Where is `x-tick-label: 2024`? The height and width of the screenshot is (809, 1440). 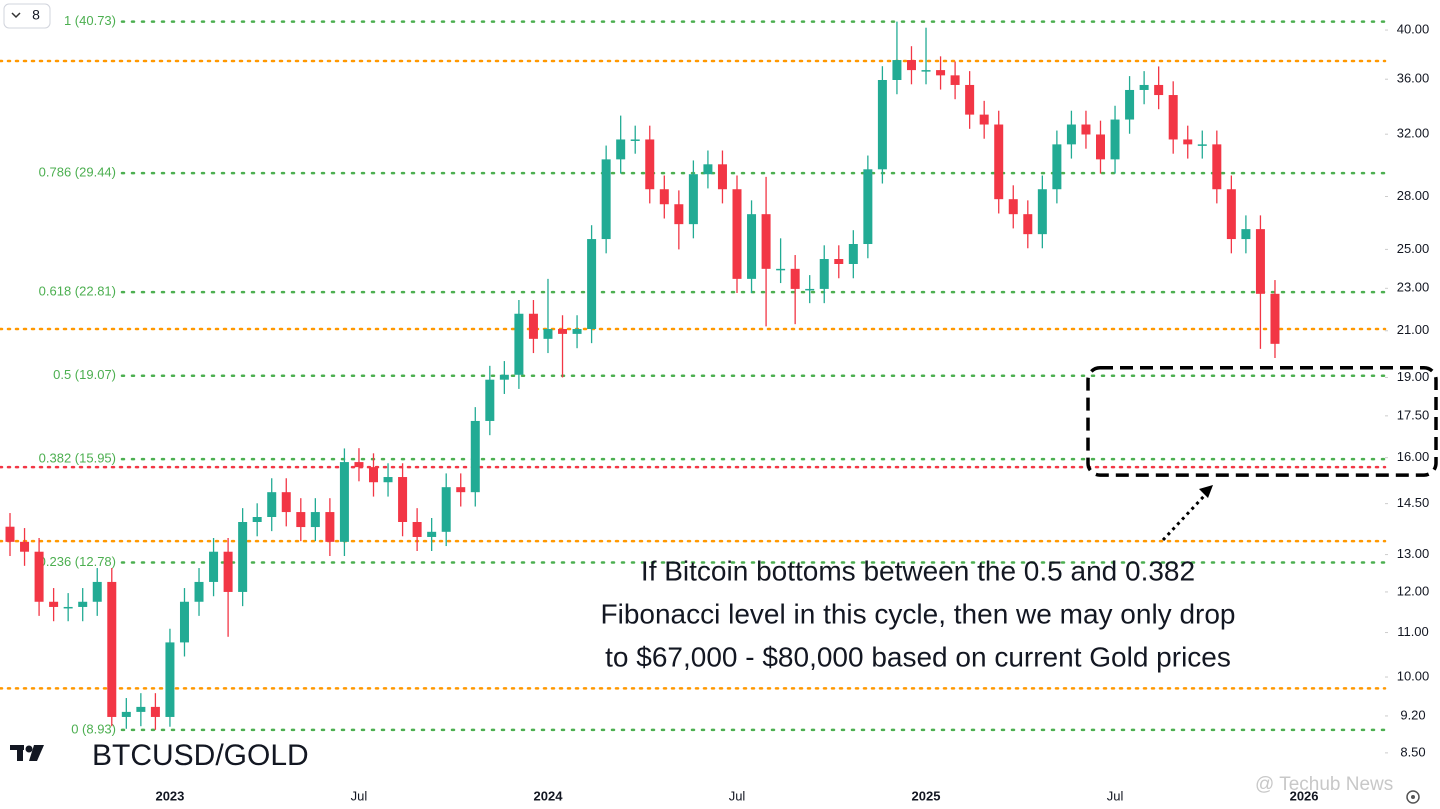
x-tick-label: 2024 is located at coordinates (549, 795).